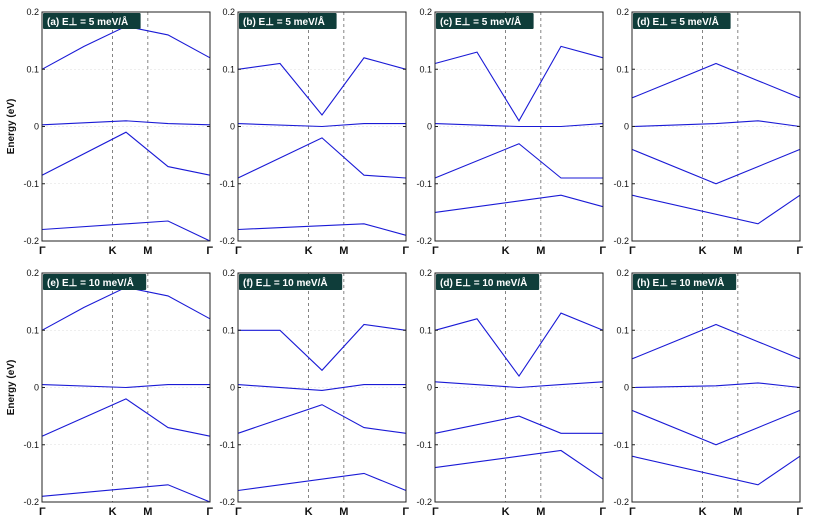 This screenshot has width=814, height=522. What do you see at coordinates (708, 132) in the screenshot?
I see `panel-4: 0.20.10-0.1-0.2Γ K M Γ(d) E⊥ = 5 meV/Å` at bounding box center [708, 132].